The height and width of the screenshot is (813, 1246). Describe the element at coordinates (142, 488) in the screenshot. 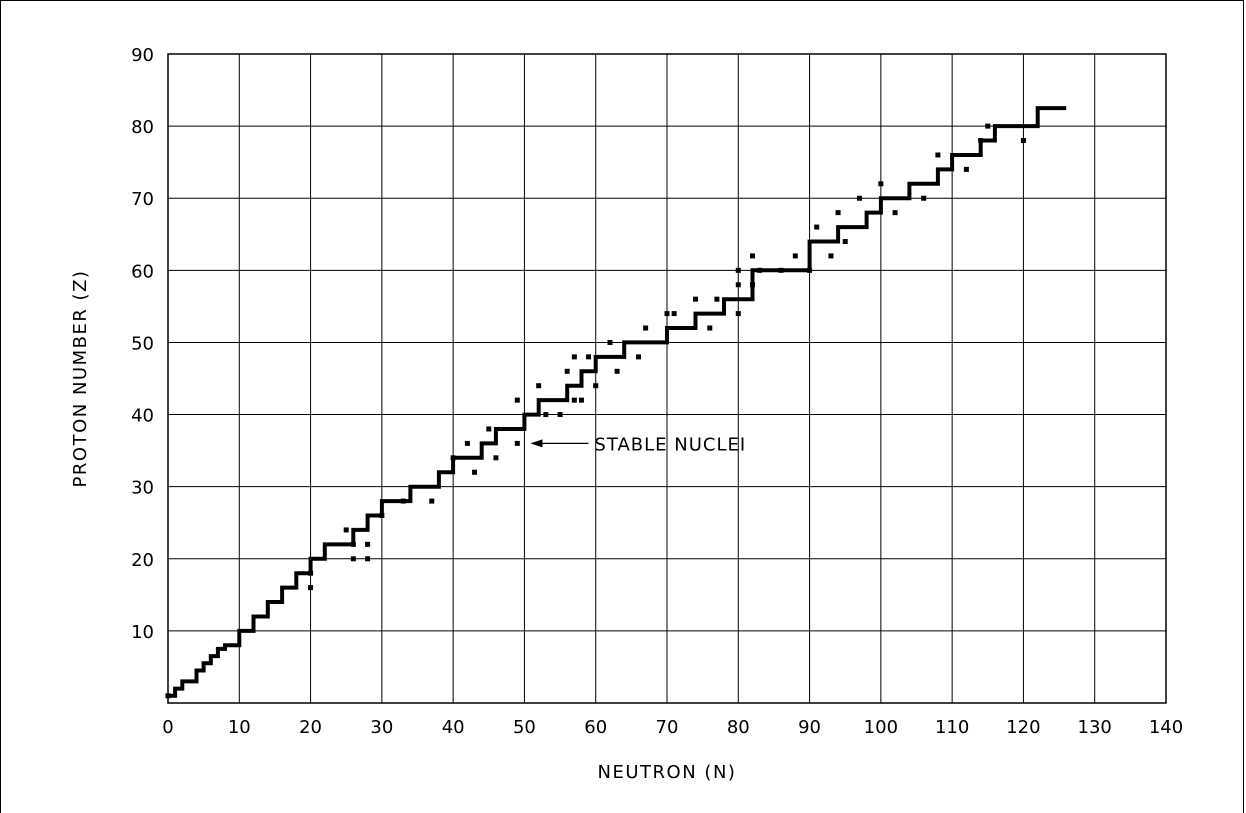

I see `y-tick-label: 30` at that location.